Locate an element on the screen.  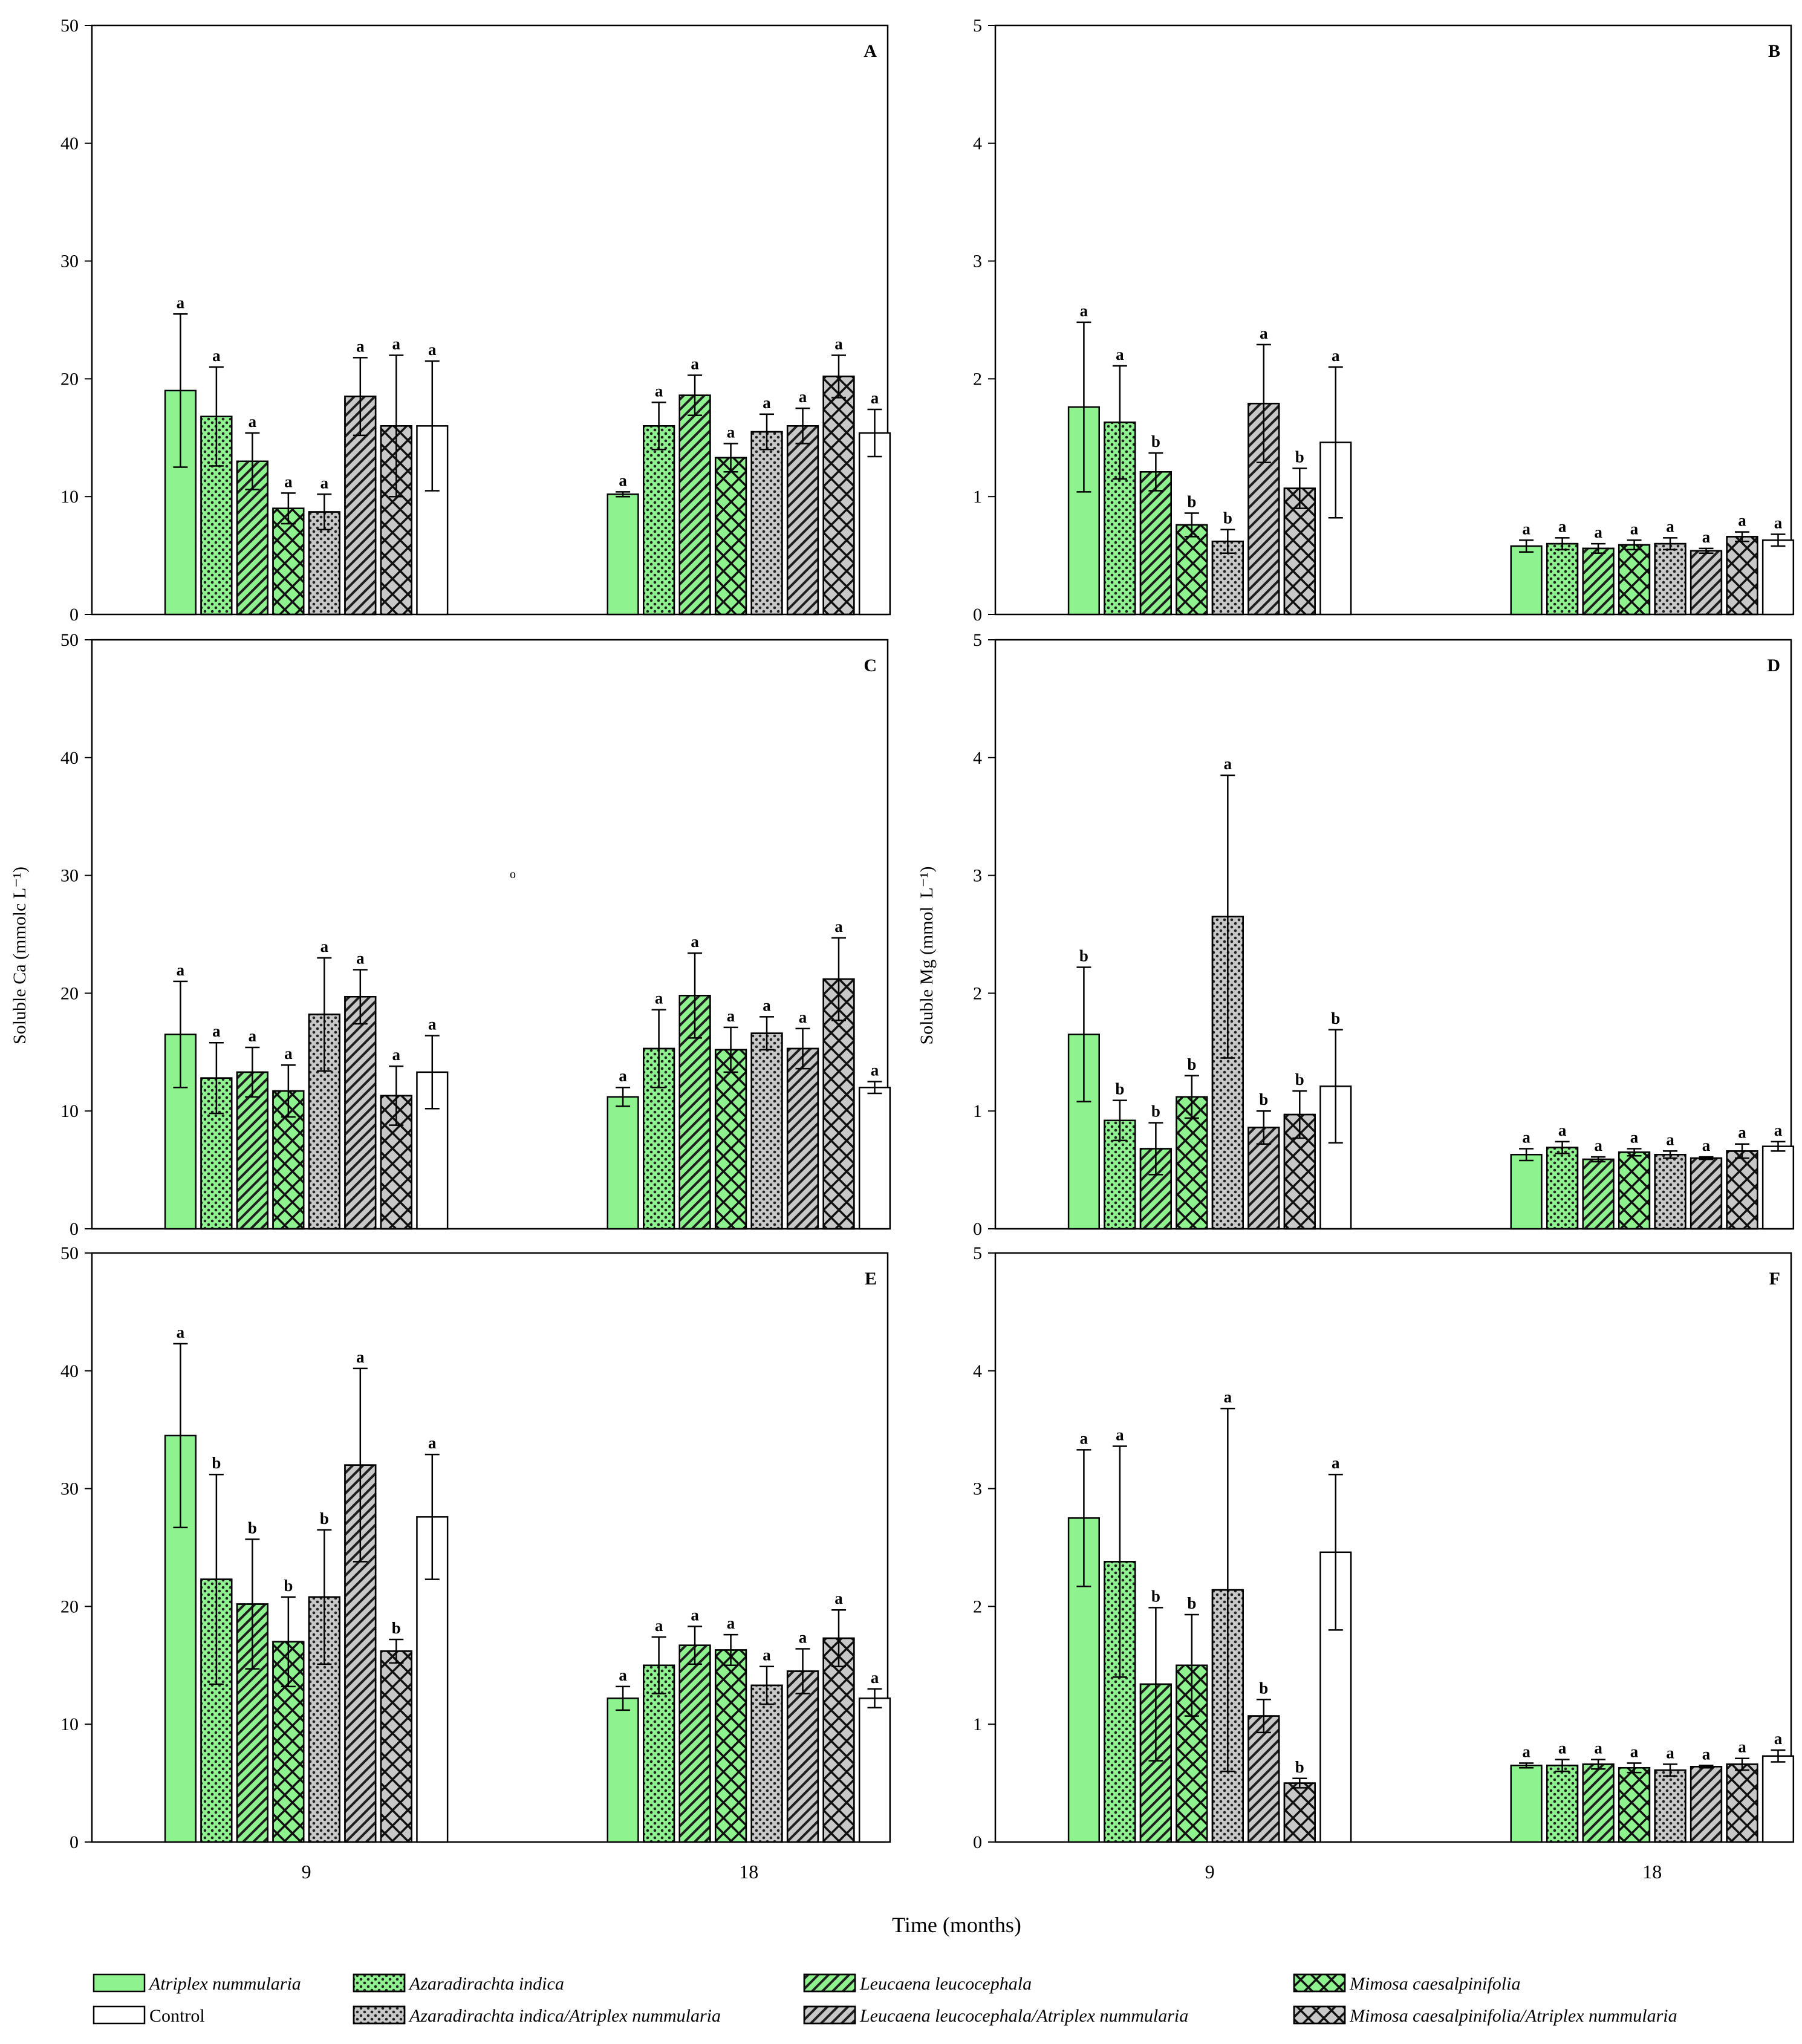
y-tick-label: 4 is located at coordinates (977, 758).